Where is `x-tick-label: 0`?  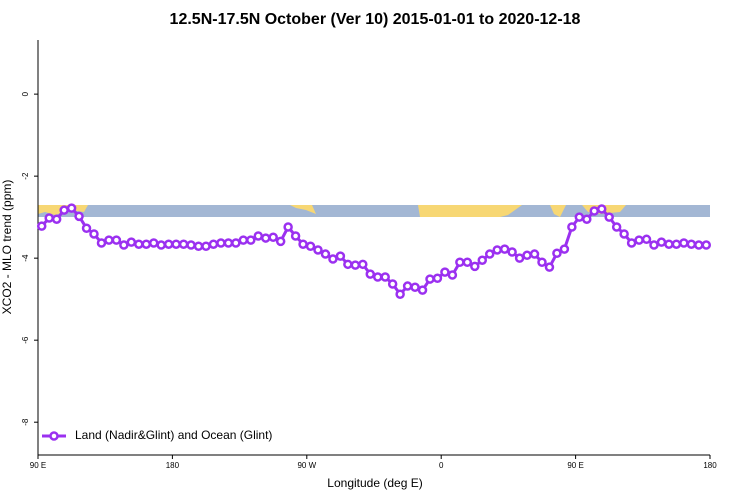 x-tick-label: 0 is located at coordinates (441, 465).